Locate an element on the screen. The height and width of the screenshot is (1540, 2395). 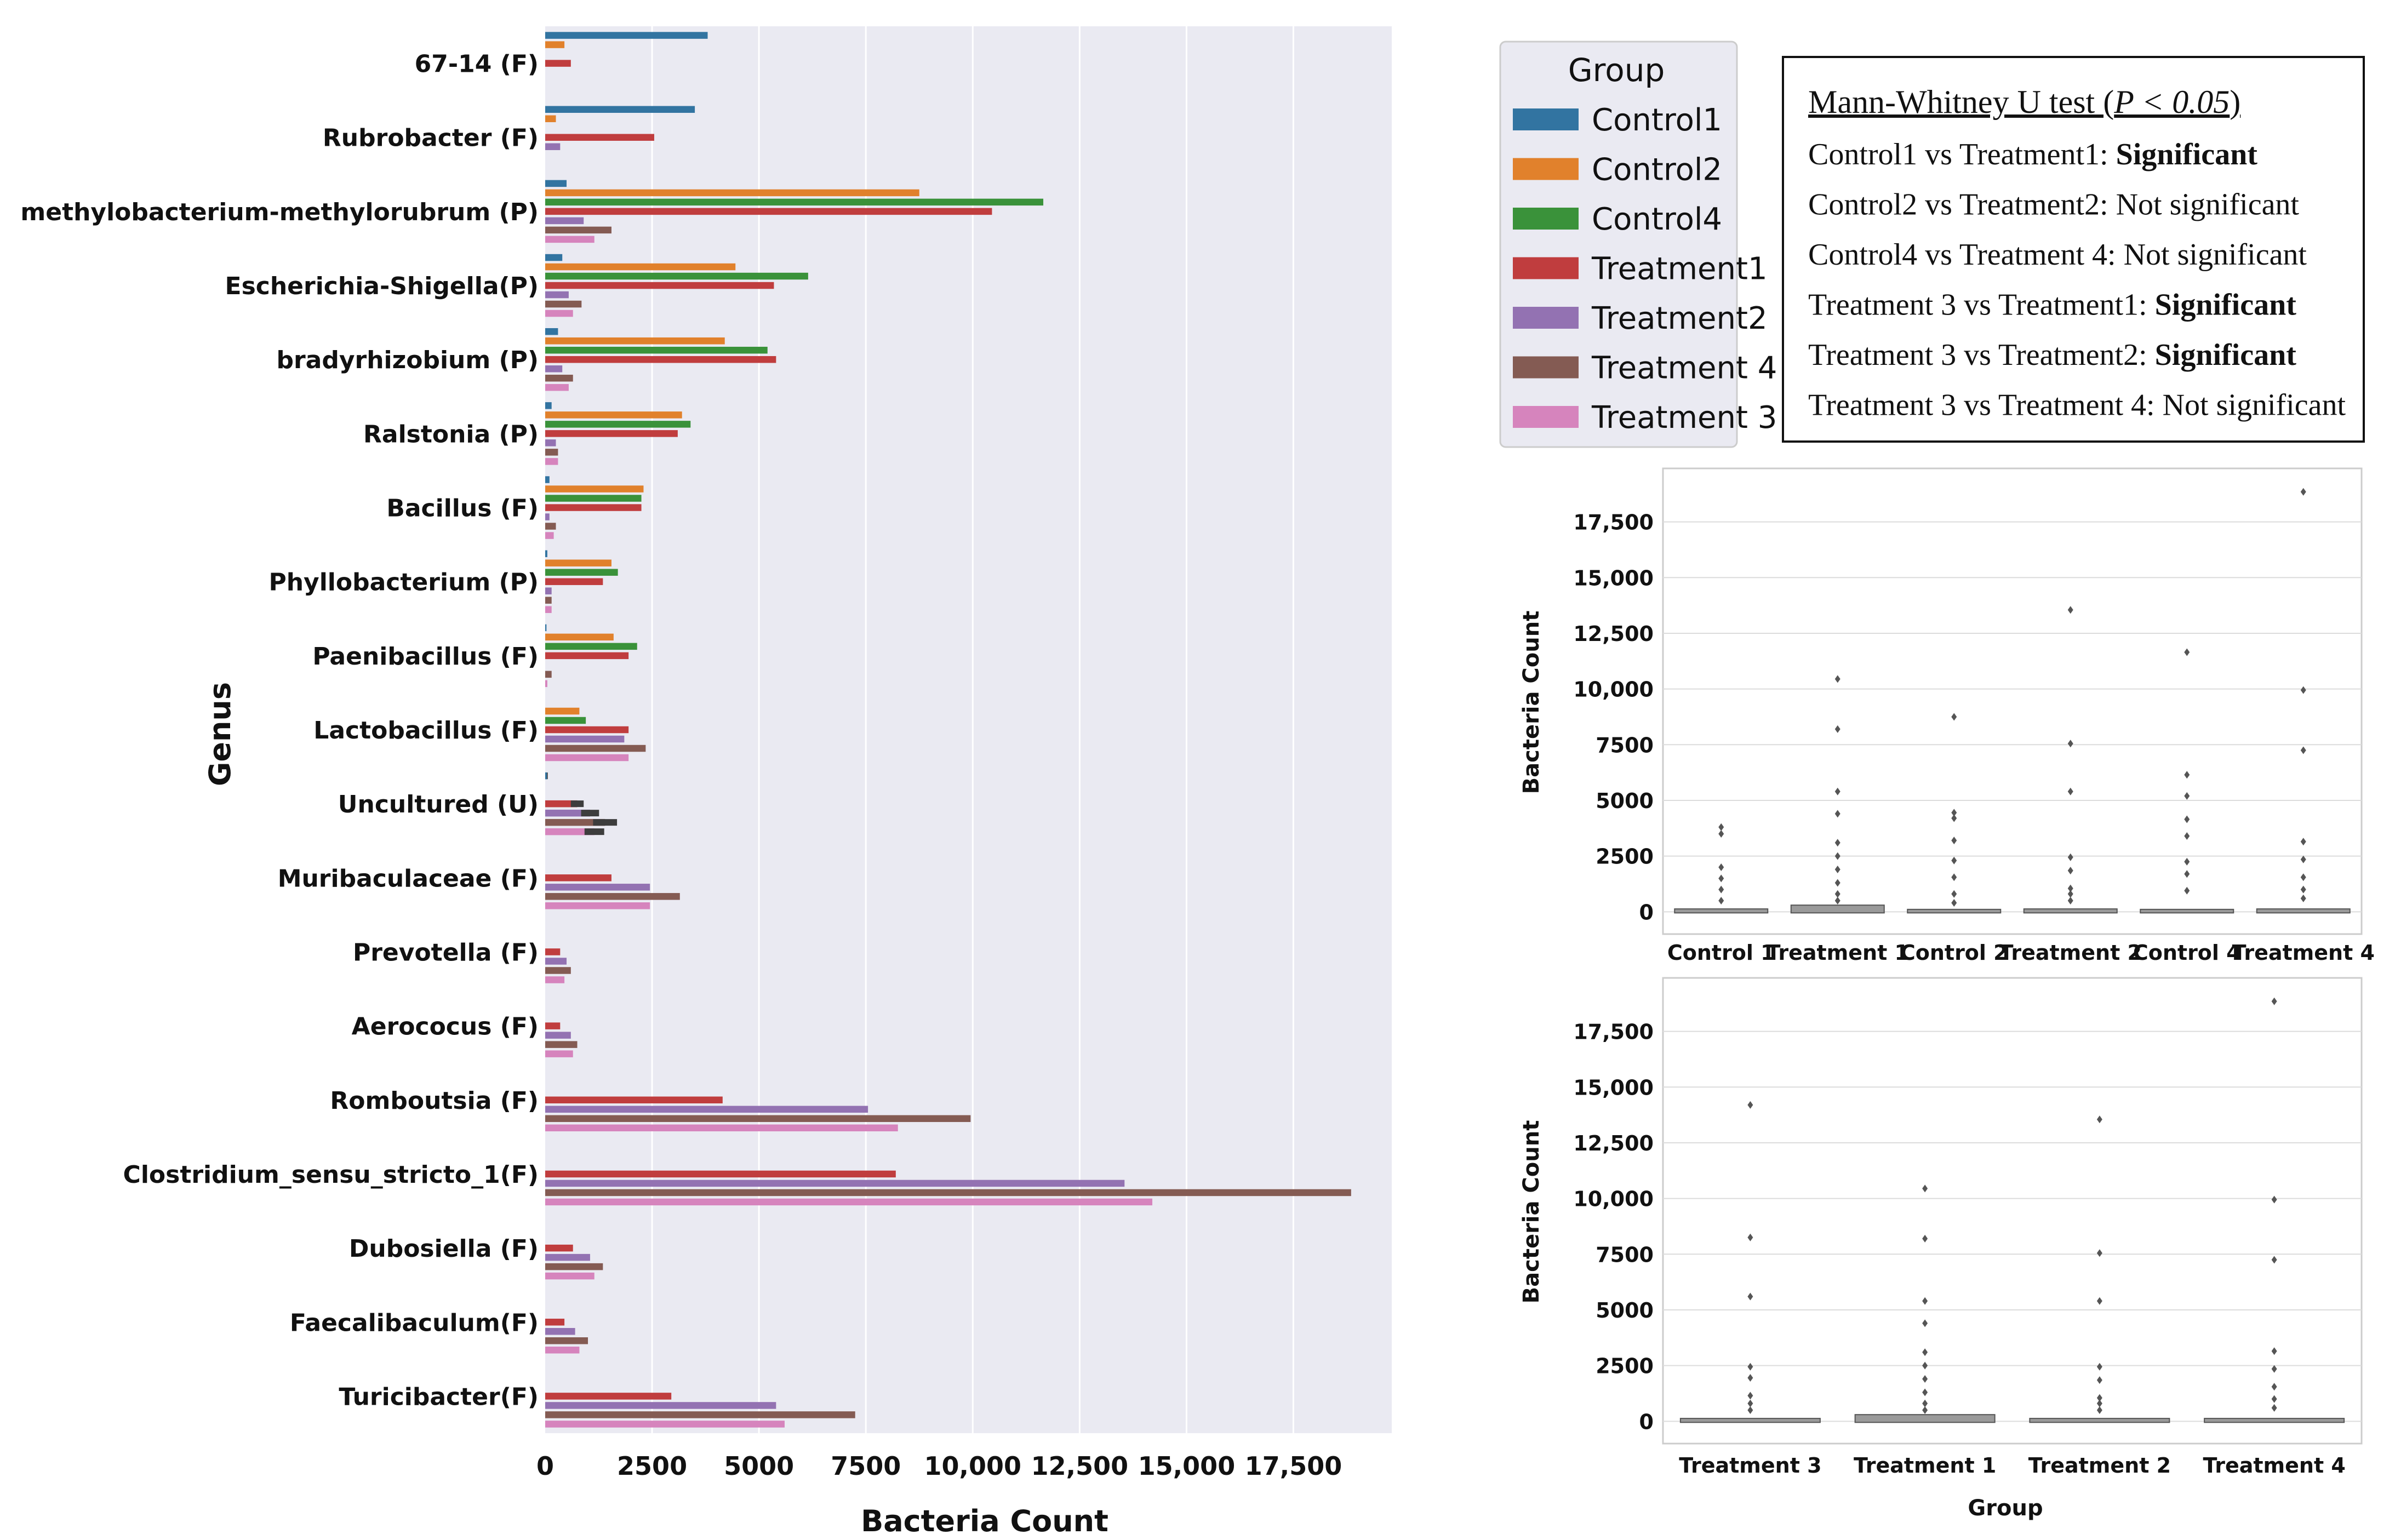
bar-control2-rubrobacter-f is located at coordinates (550, 118).